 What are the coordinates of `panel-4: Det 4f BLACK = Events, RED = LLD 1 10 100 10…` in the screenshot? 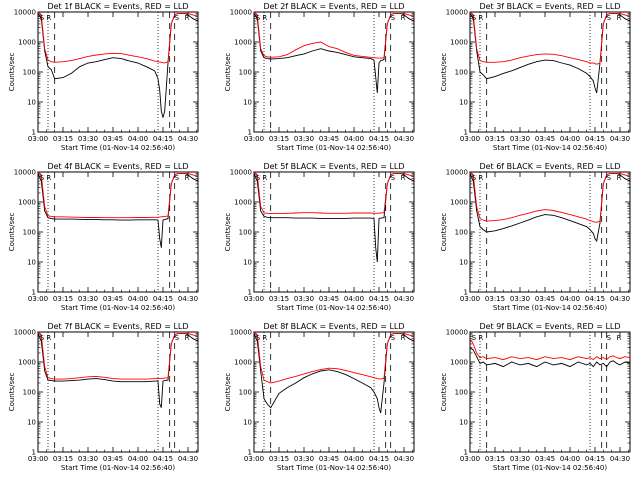 It's located at (103, 237).